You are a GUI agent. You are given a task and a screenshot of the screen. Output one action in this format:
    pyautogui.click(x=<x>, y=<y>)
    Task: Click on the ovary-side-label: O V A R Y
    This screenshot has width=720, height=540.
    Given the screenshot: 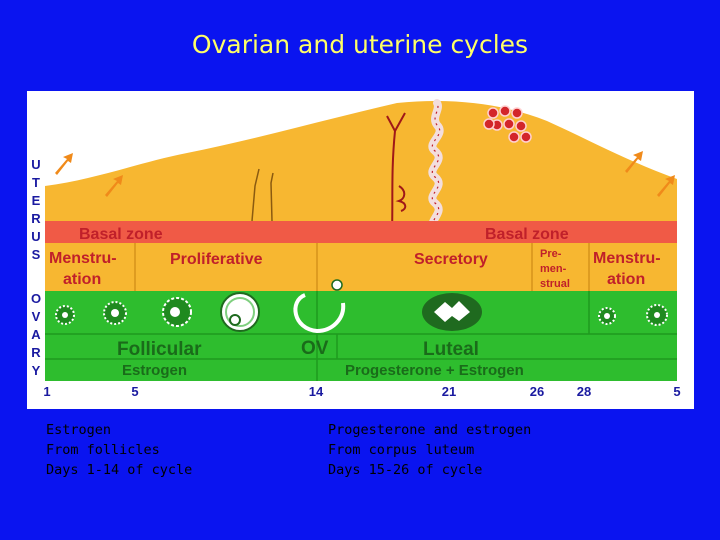 What is the action you would take?
    pyautogui.click(x=36, y=334)
    